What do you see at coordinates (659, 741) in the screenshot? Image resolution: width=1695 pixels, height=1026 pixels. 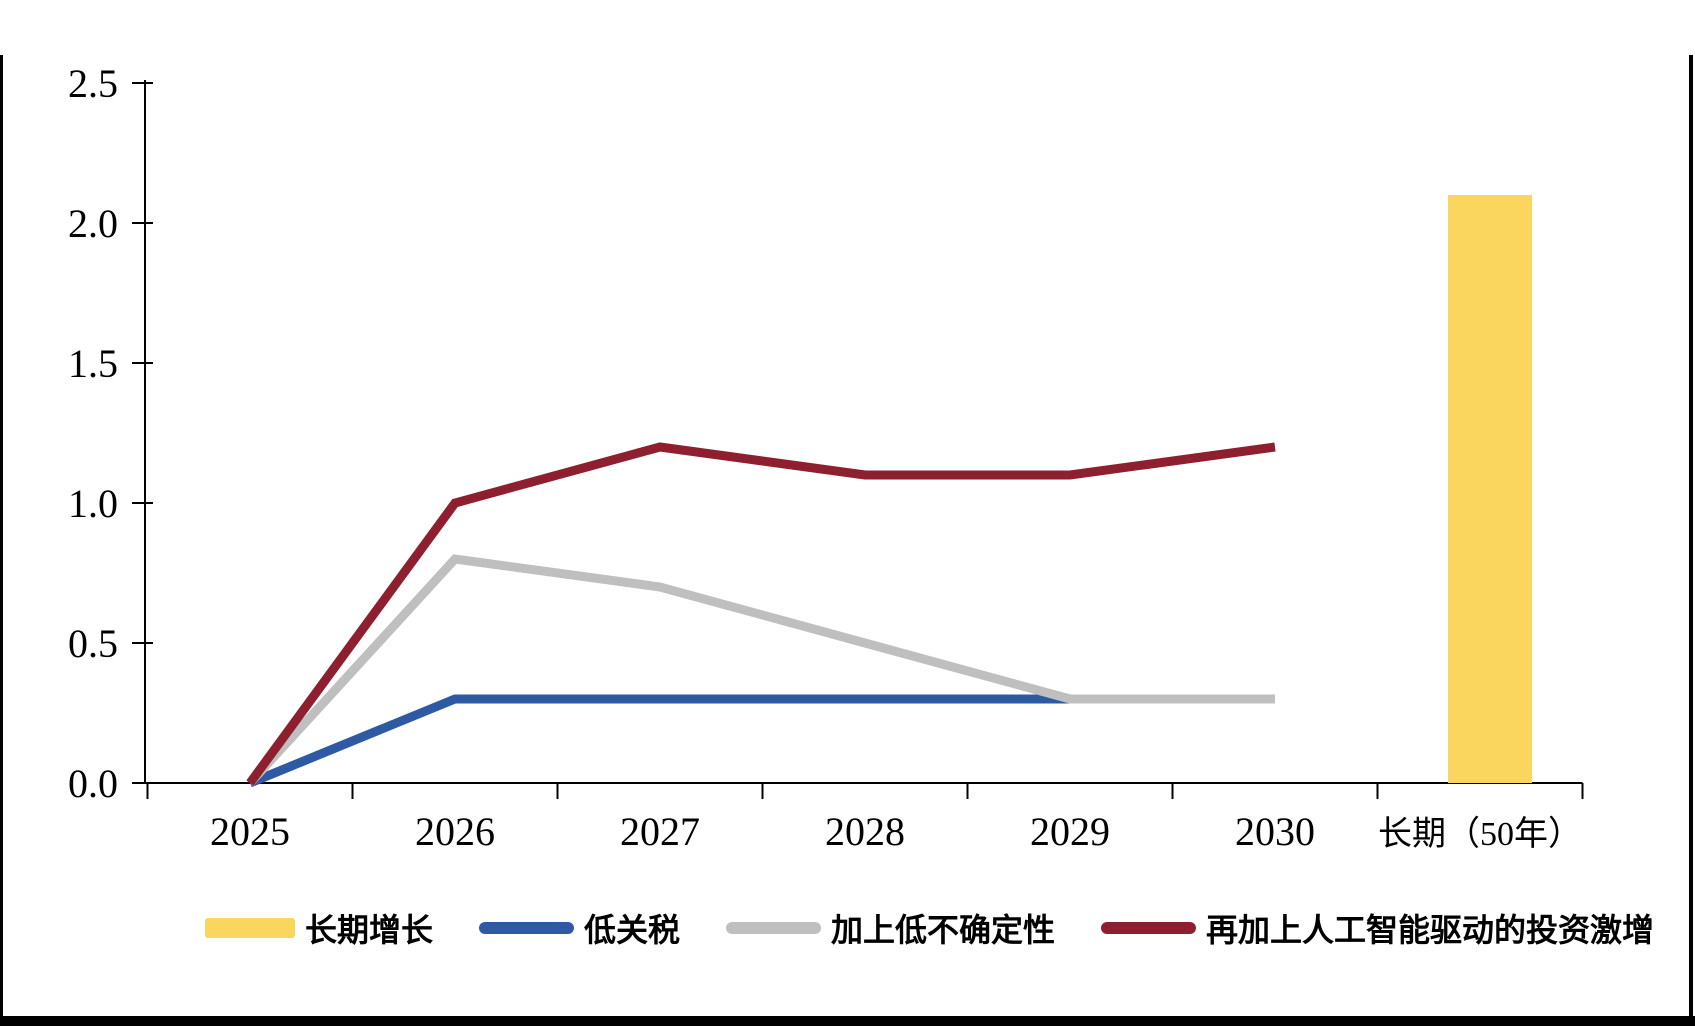 I see `line-low-tariff` at bounding box center [659, 741].